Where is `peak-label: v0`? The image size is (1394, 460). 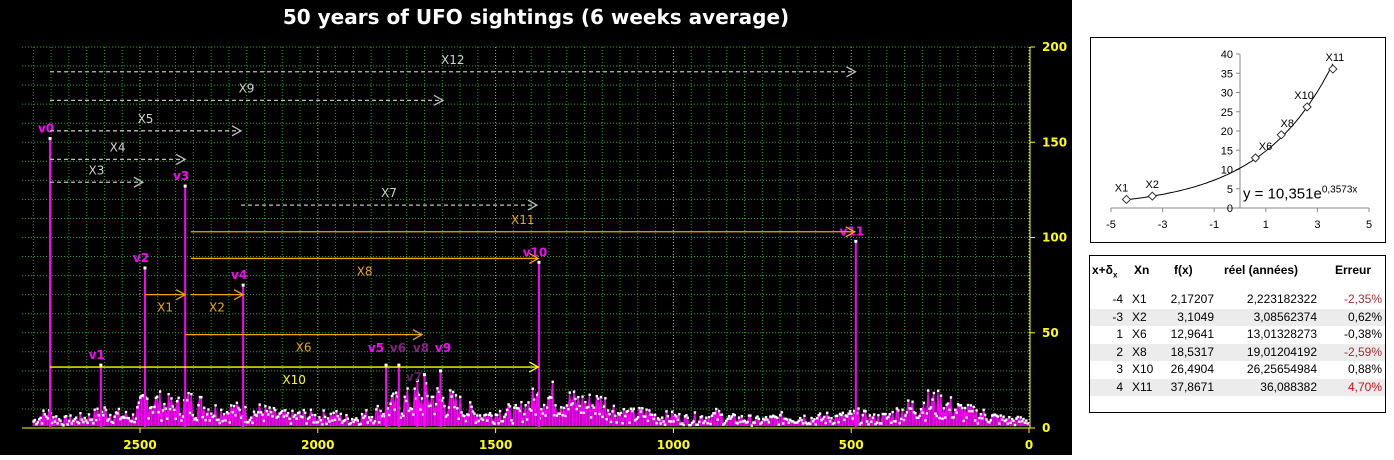 peak-label: v0 is located at coordinates (46, 128).